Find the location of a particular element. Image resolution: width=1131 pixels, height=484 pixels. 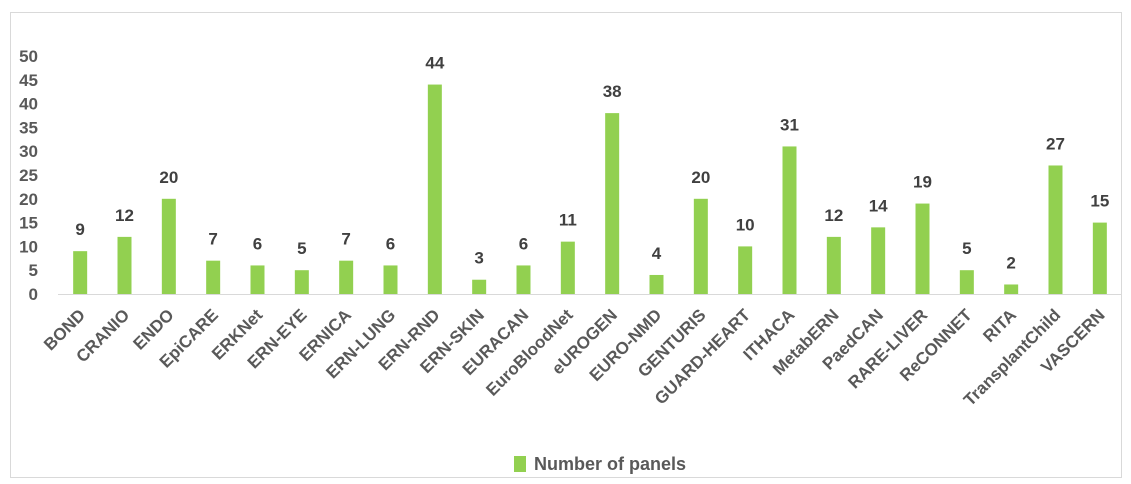

data-label: 38 is located at coordinates (612, 91).